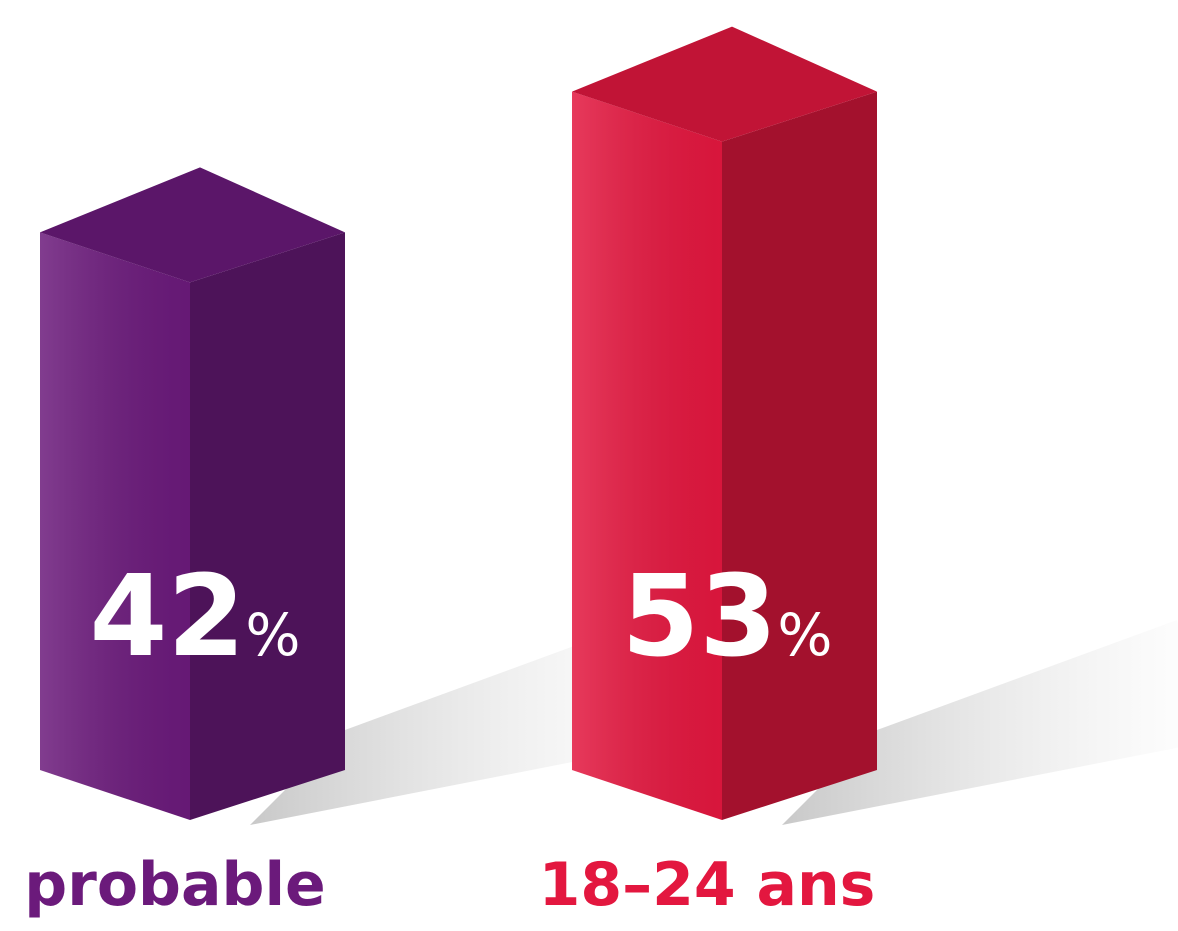  Describe the element at coordinates (174, 885) in the screenshot. I see `category-label: probable` at that location.